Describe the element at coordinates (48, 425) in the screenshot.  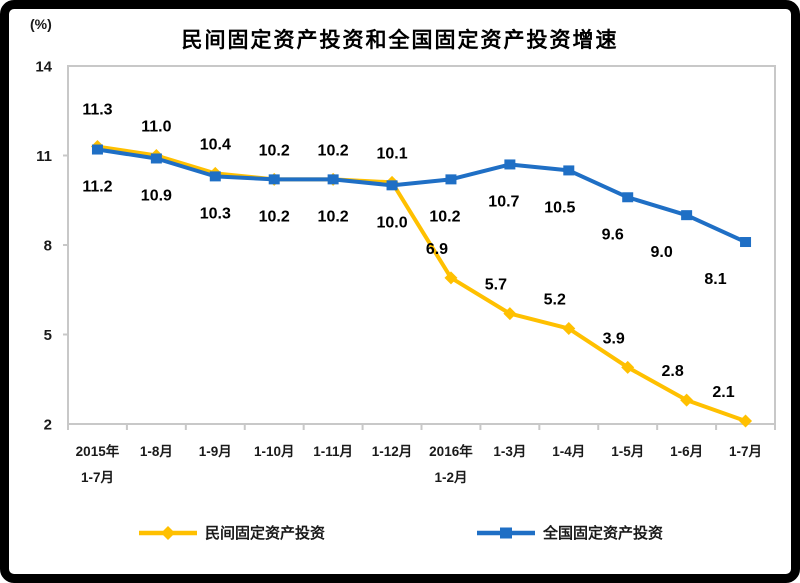
I see `svg-text: 2` at that location.